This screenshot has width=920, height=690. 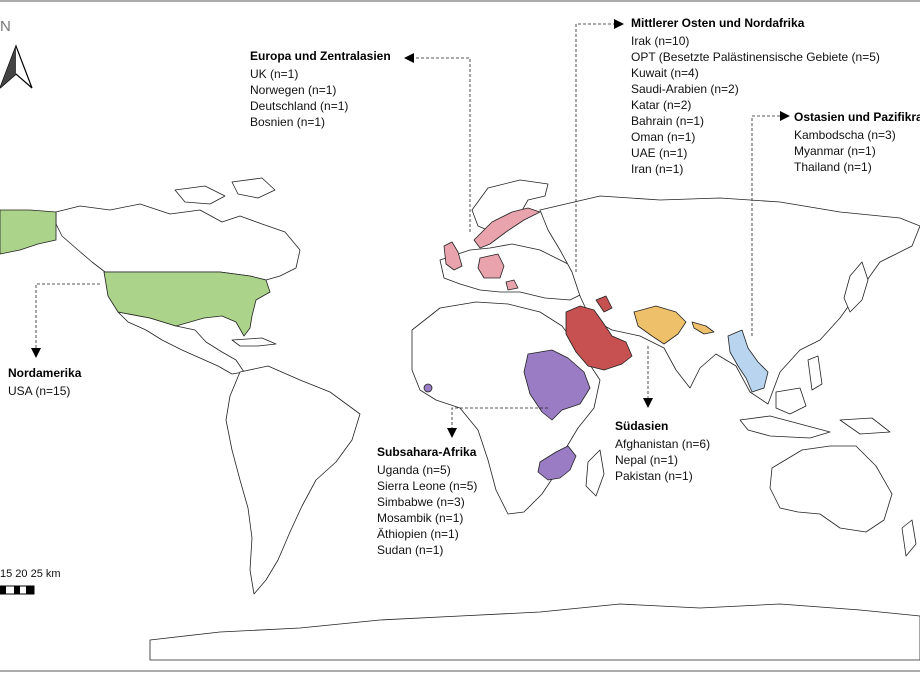 I want to click on legend-item: Saudi-Arabien (n=2), so click(x=685, y=89).